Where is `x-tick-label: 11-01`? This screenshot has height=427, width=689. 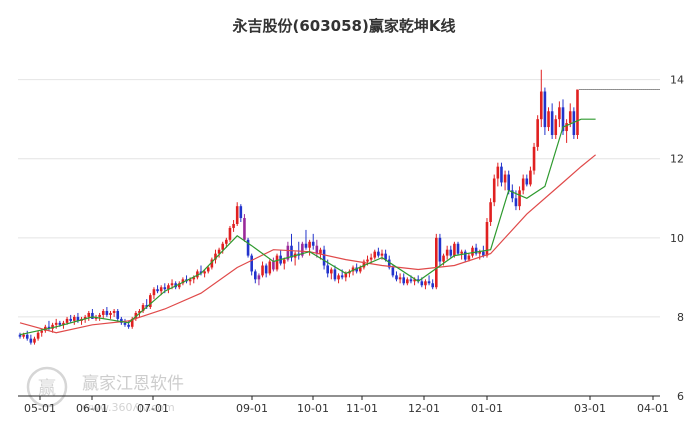 x-tick-label: 11-01 is located at coordinates (362, 408).